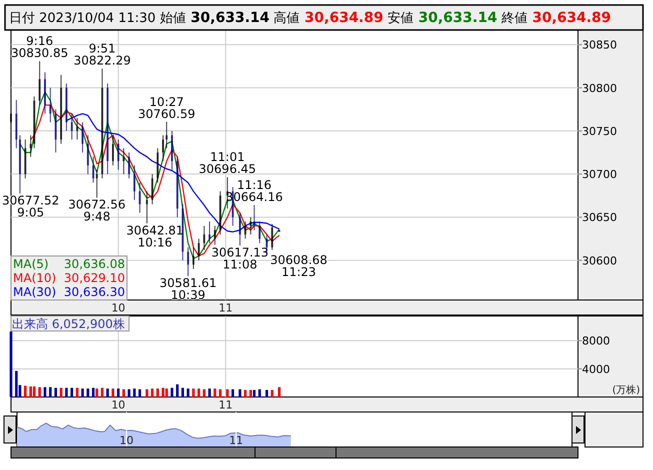 The image size is (653, 470). I want to click on y-tick-label: 8000, so click(596, 341).